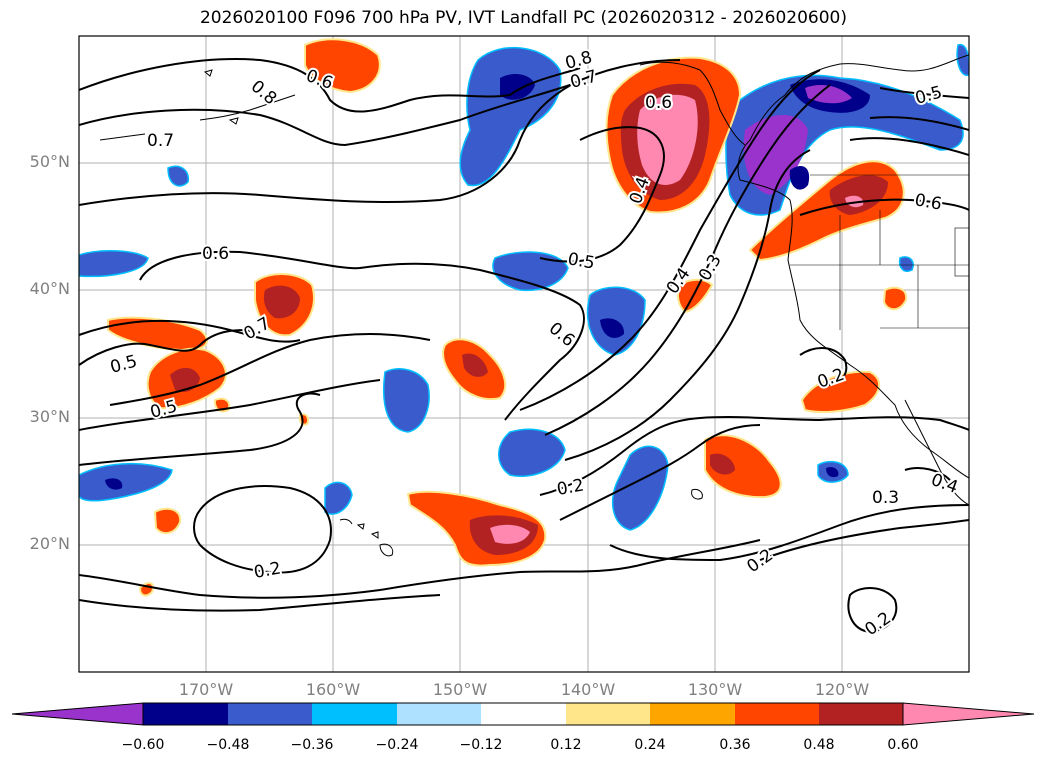  What do you see at coordinates (228, 745) in the screenshot?
I see `colorbar-tick: −0.48` at bounding box center [228, 745].